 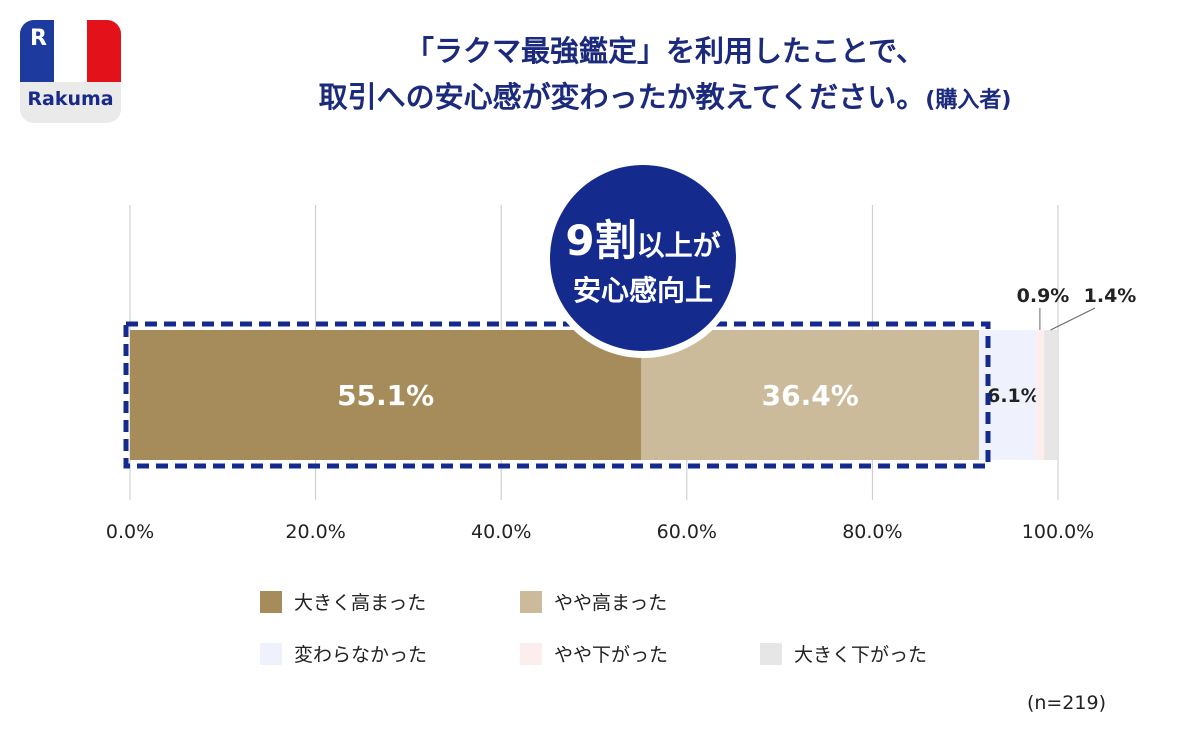 What do you see at coordinates (1043, 296) in the screenshot?
I see `data-label: 0.9%` at bounding box center [1043, 296].